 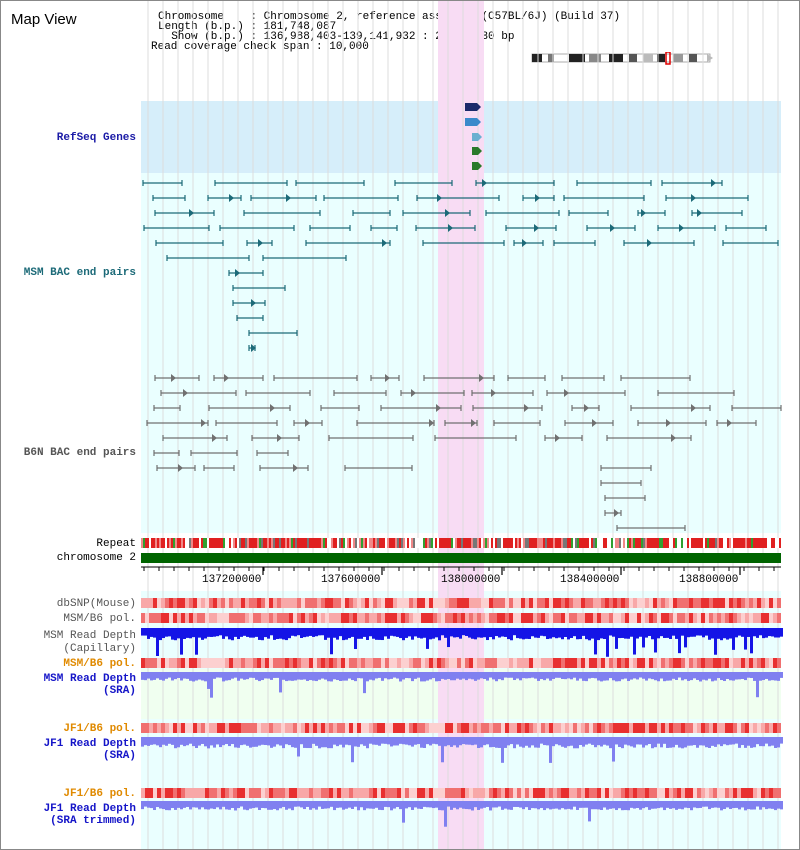 I want to click on chromosome-ideogram, so click(x=622, y=58).